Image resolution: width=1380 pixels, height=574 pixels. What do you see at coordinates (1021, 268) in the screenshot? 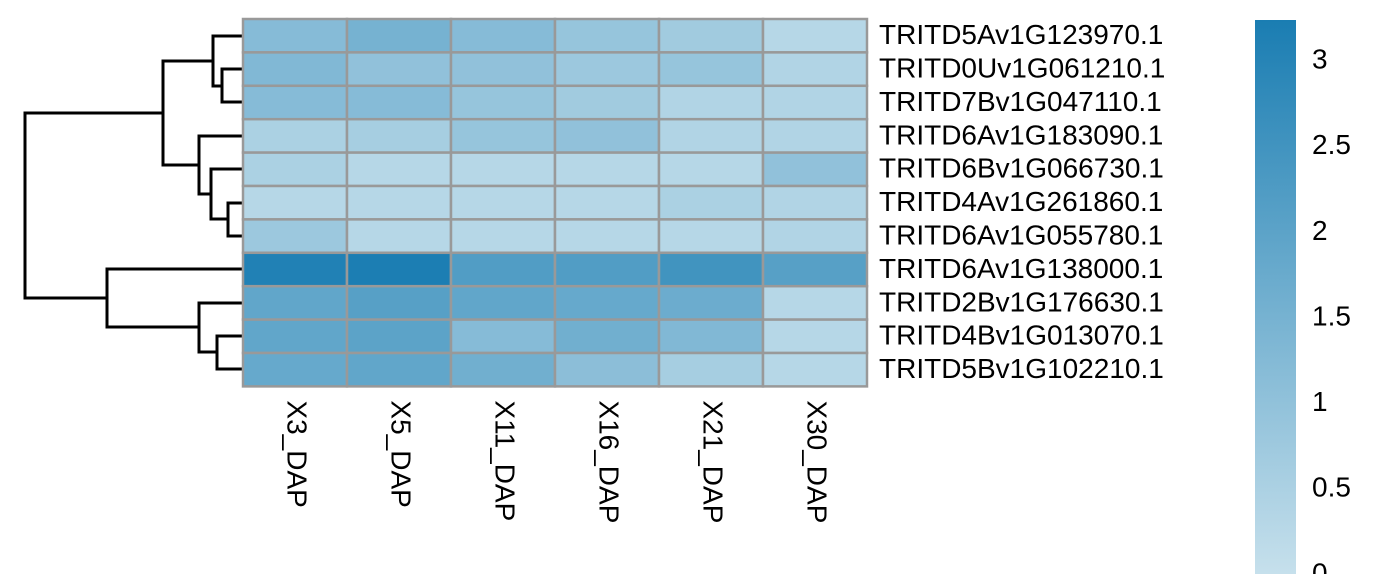
I see `row-label: TRITD6Av1G138000.1` at bounding box center [1021, 268].